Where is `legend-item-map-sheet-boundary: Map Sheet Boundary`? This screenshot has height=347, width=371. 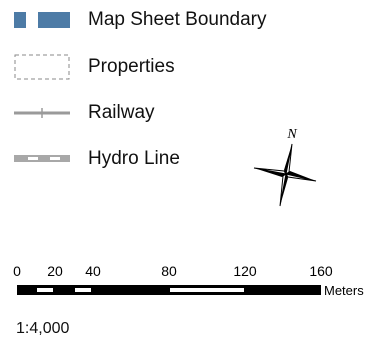 legend-item-map-sheet-boundary: Map Sheet Boundary is located at coordinates (185, 20).